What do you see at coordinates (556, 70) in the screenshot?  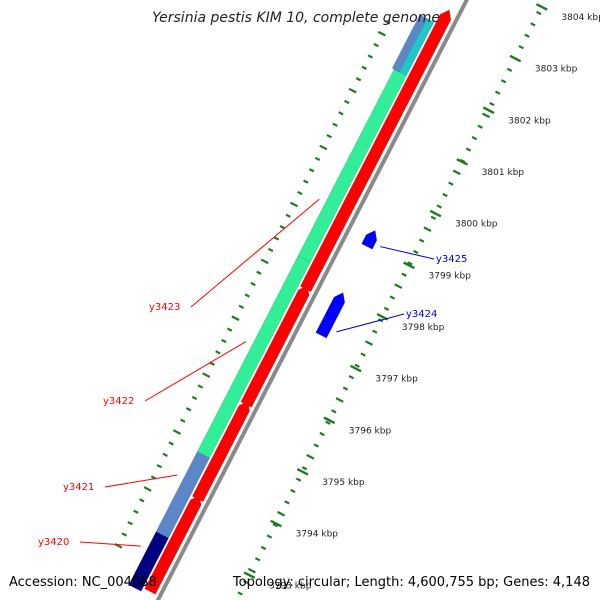 I see `scale-tick-label: 3803 kbp` at bounding box center [556, 70].